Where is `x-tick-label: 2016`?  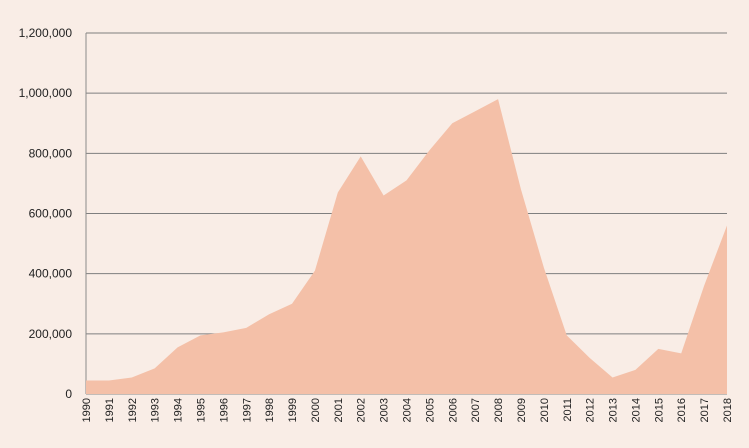 x-tick-label: 2016 is located at coordinates (682, 410).